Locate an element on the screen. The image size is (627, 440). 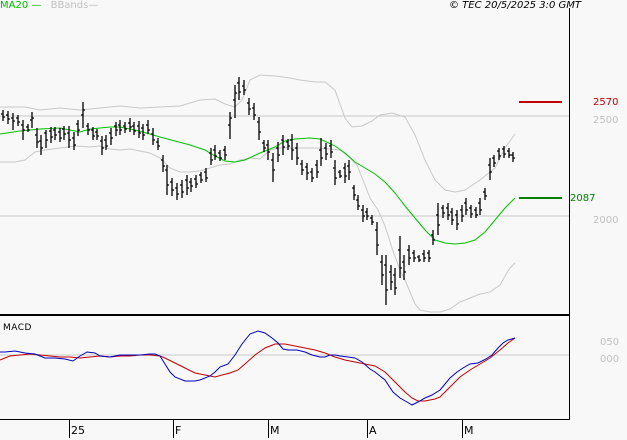
x-label-apr: A is located at coordinates (373, 430).